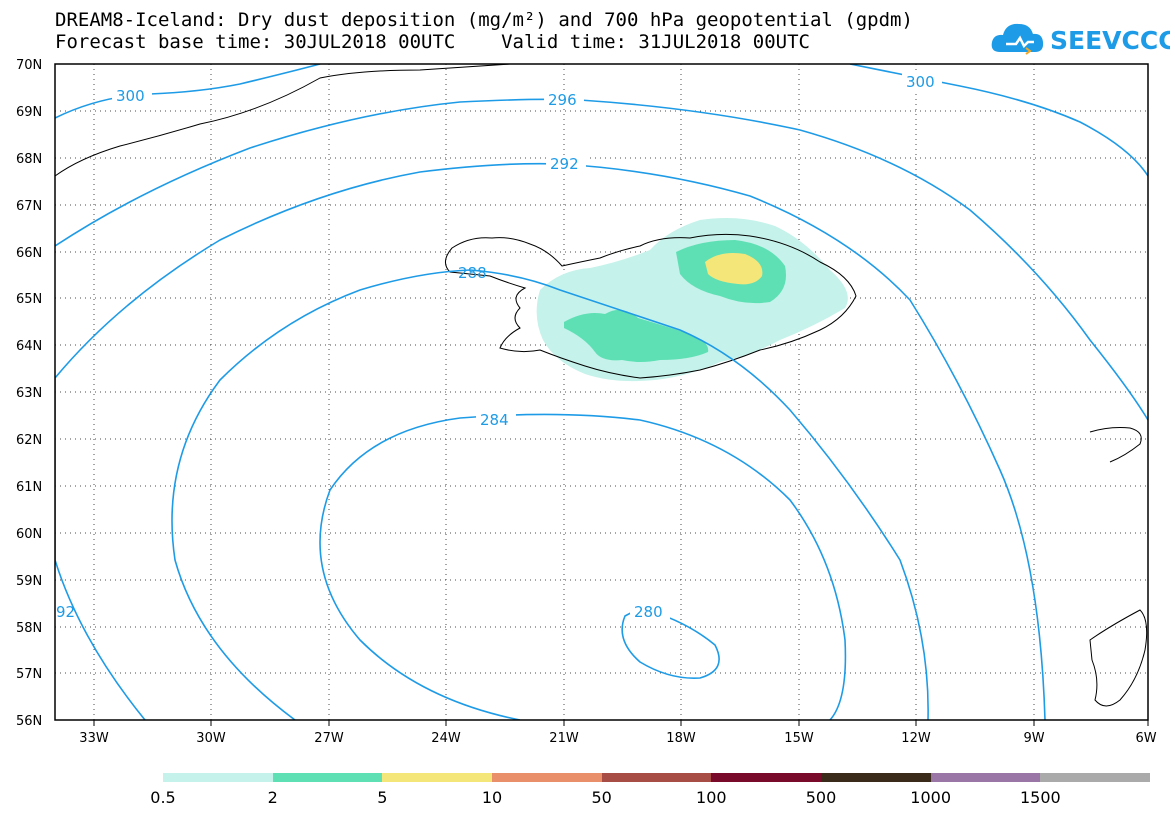  What do you see at coordinates (211, 738) in the screenshot?
I see `lon-label: 30W` at bounding box center [211, 738].